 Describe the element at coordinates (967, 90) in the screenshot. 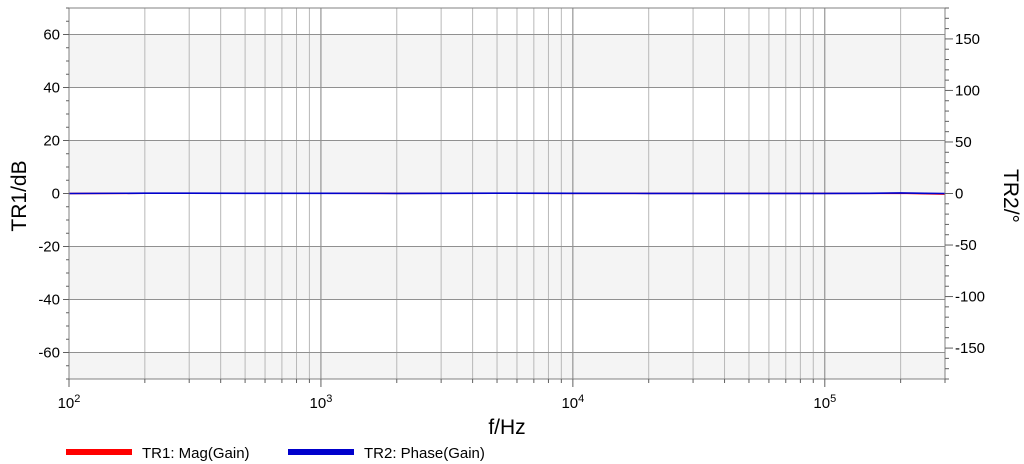

I see `y-right-tick-label: 100` at that location.